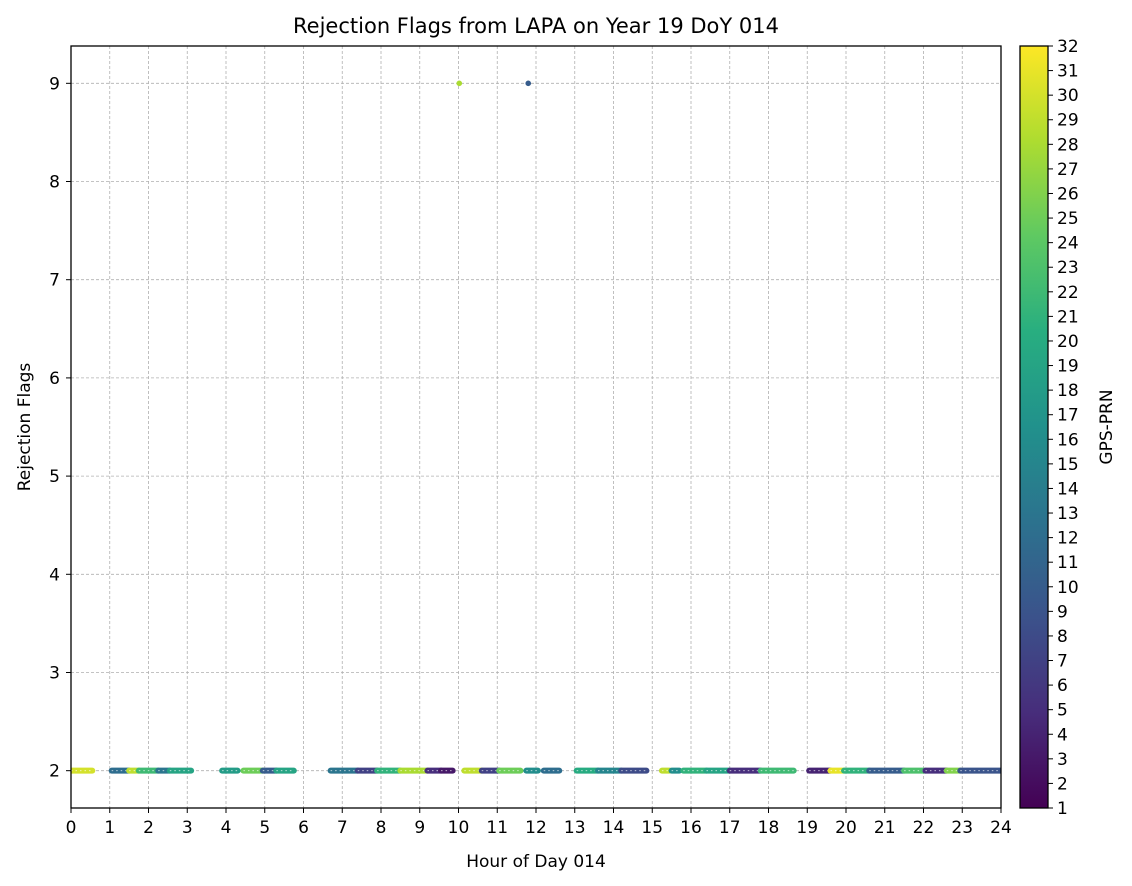 Image resolution: width=1132 pixels, height=886 pixels. Describe the element at coordinates (536, 862) in the screenshot. I see `x-axis-label: Hour of Day 014` at that location.